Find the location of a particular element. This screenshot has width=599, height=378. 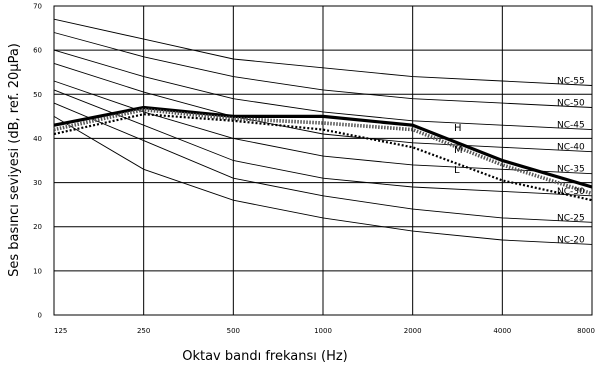

y-tick-label: 30 is located at coordinates (37, 183).